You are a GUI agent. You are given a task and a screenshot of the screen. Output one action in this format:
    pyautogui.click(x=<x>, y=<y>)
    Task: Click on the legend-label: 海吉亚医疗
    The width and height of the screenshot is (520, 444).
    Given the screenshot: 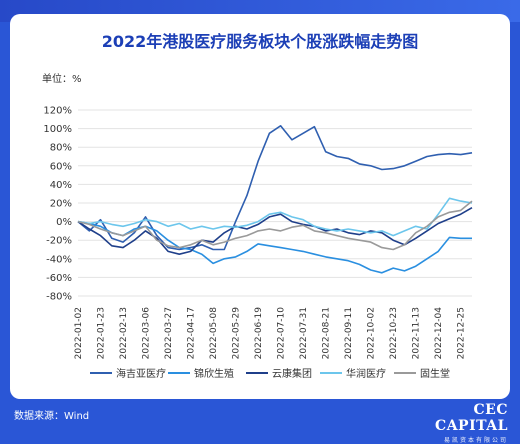 What is the action you would take?
    pyautogui.click(x=141, y=373)
    